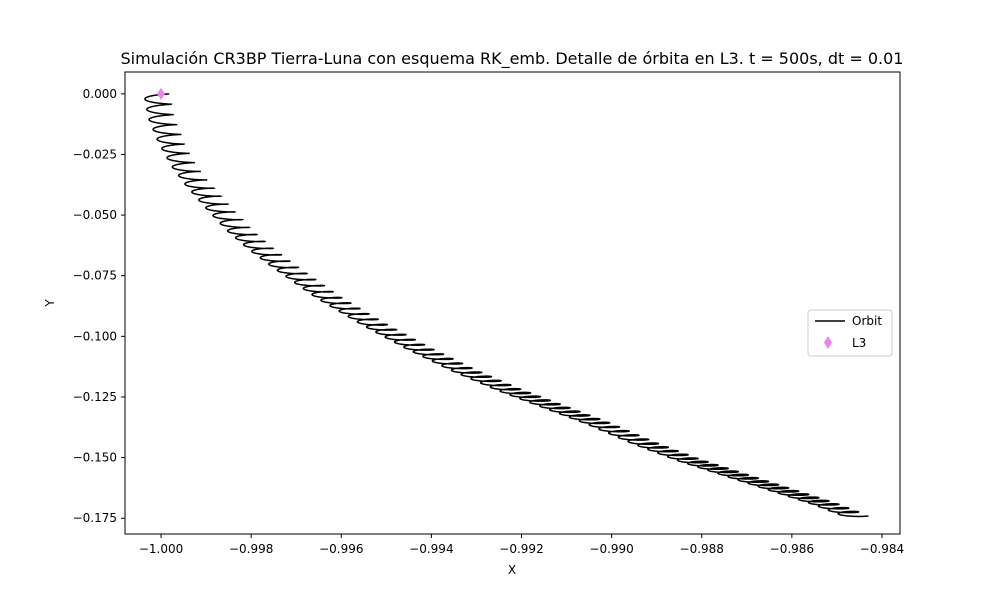  I want to click on y-tick-label: −0.175, so click(95, 518).